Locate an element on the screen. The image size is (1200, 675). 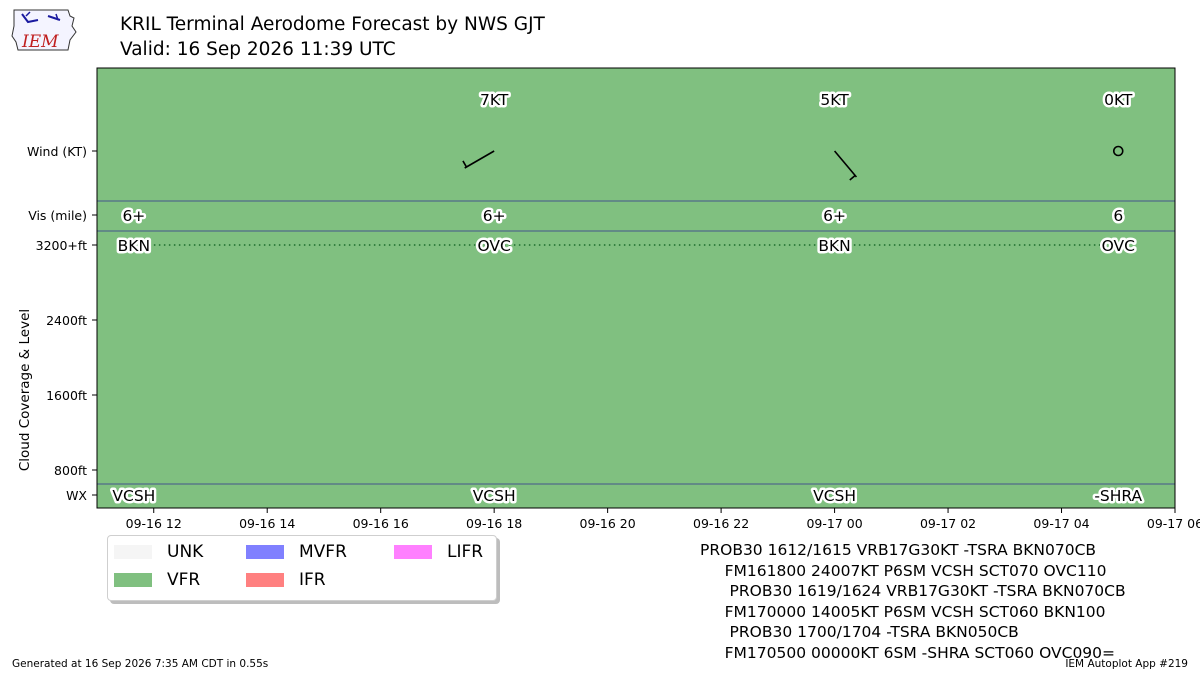
legend-label: MVFR is located at coordinates (323, 552).